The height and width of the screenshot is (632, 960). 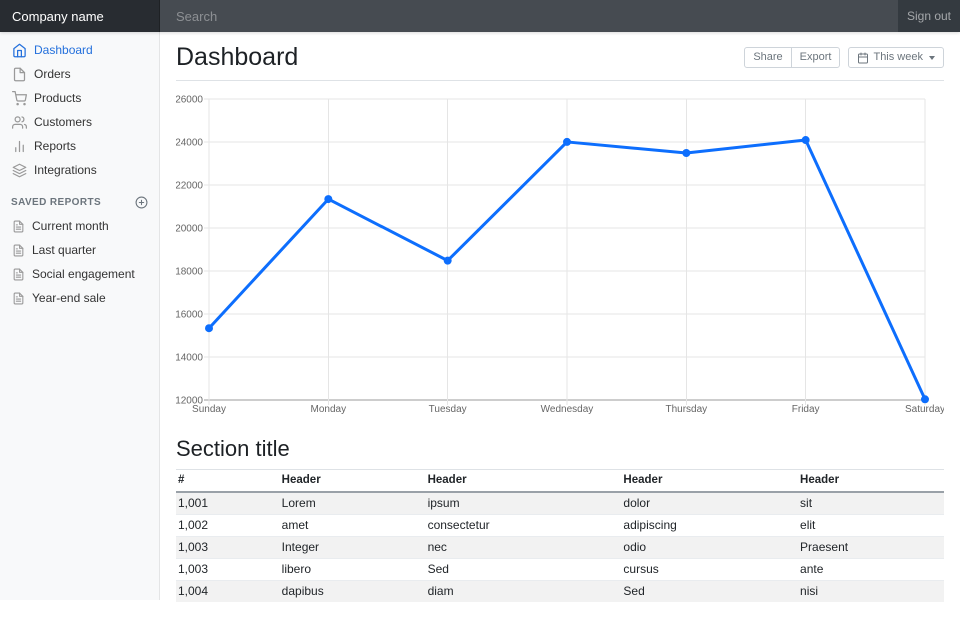 I want to click on y-axis-tick-label: 14000, so click(x=189, y=358).